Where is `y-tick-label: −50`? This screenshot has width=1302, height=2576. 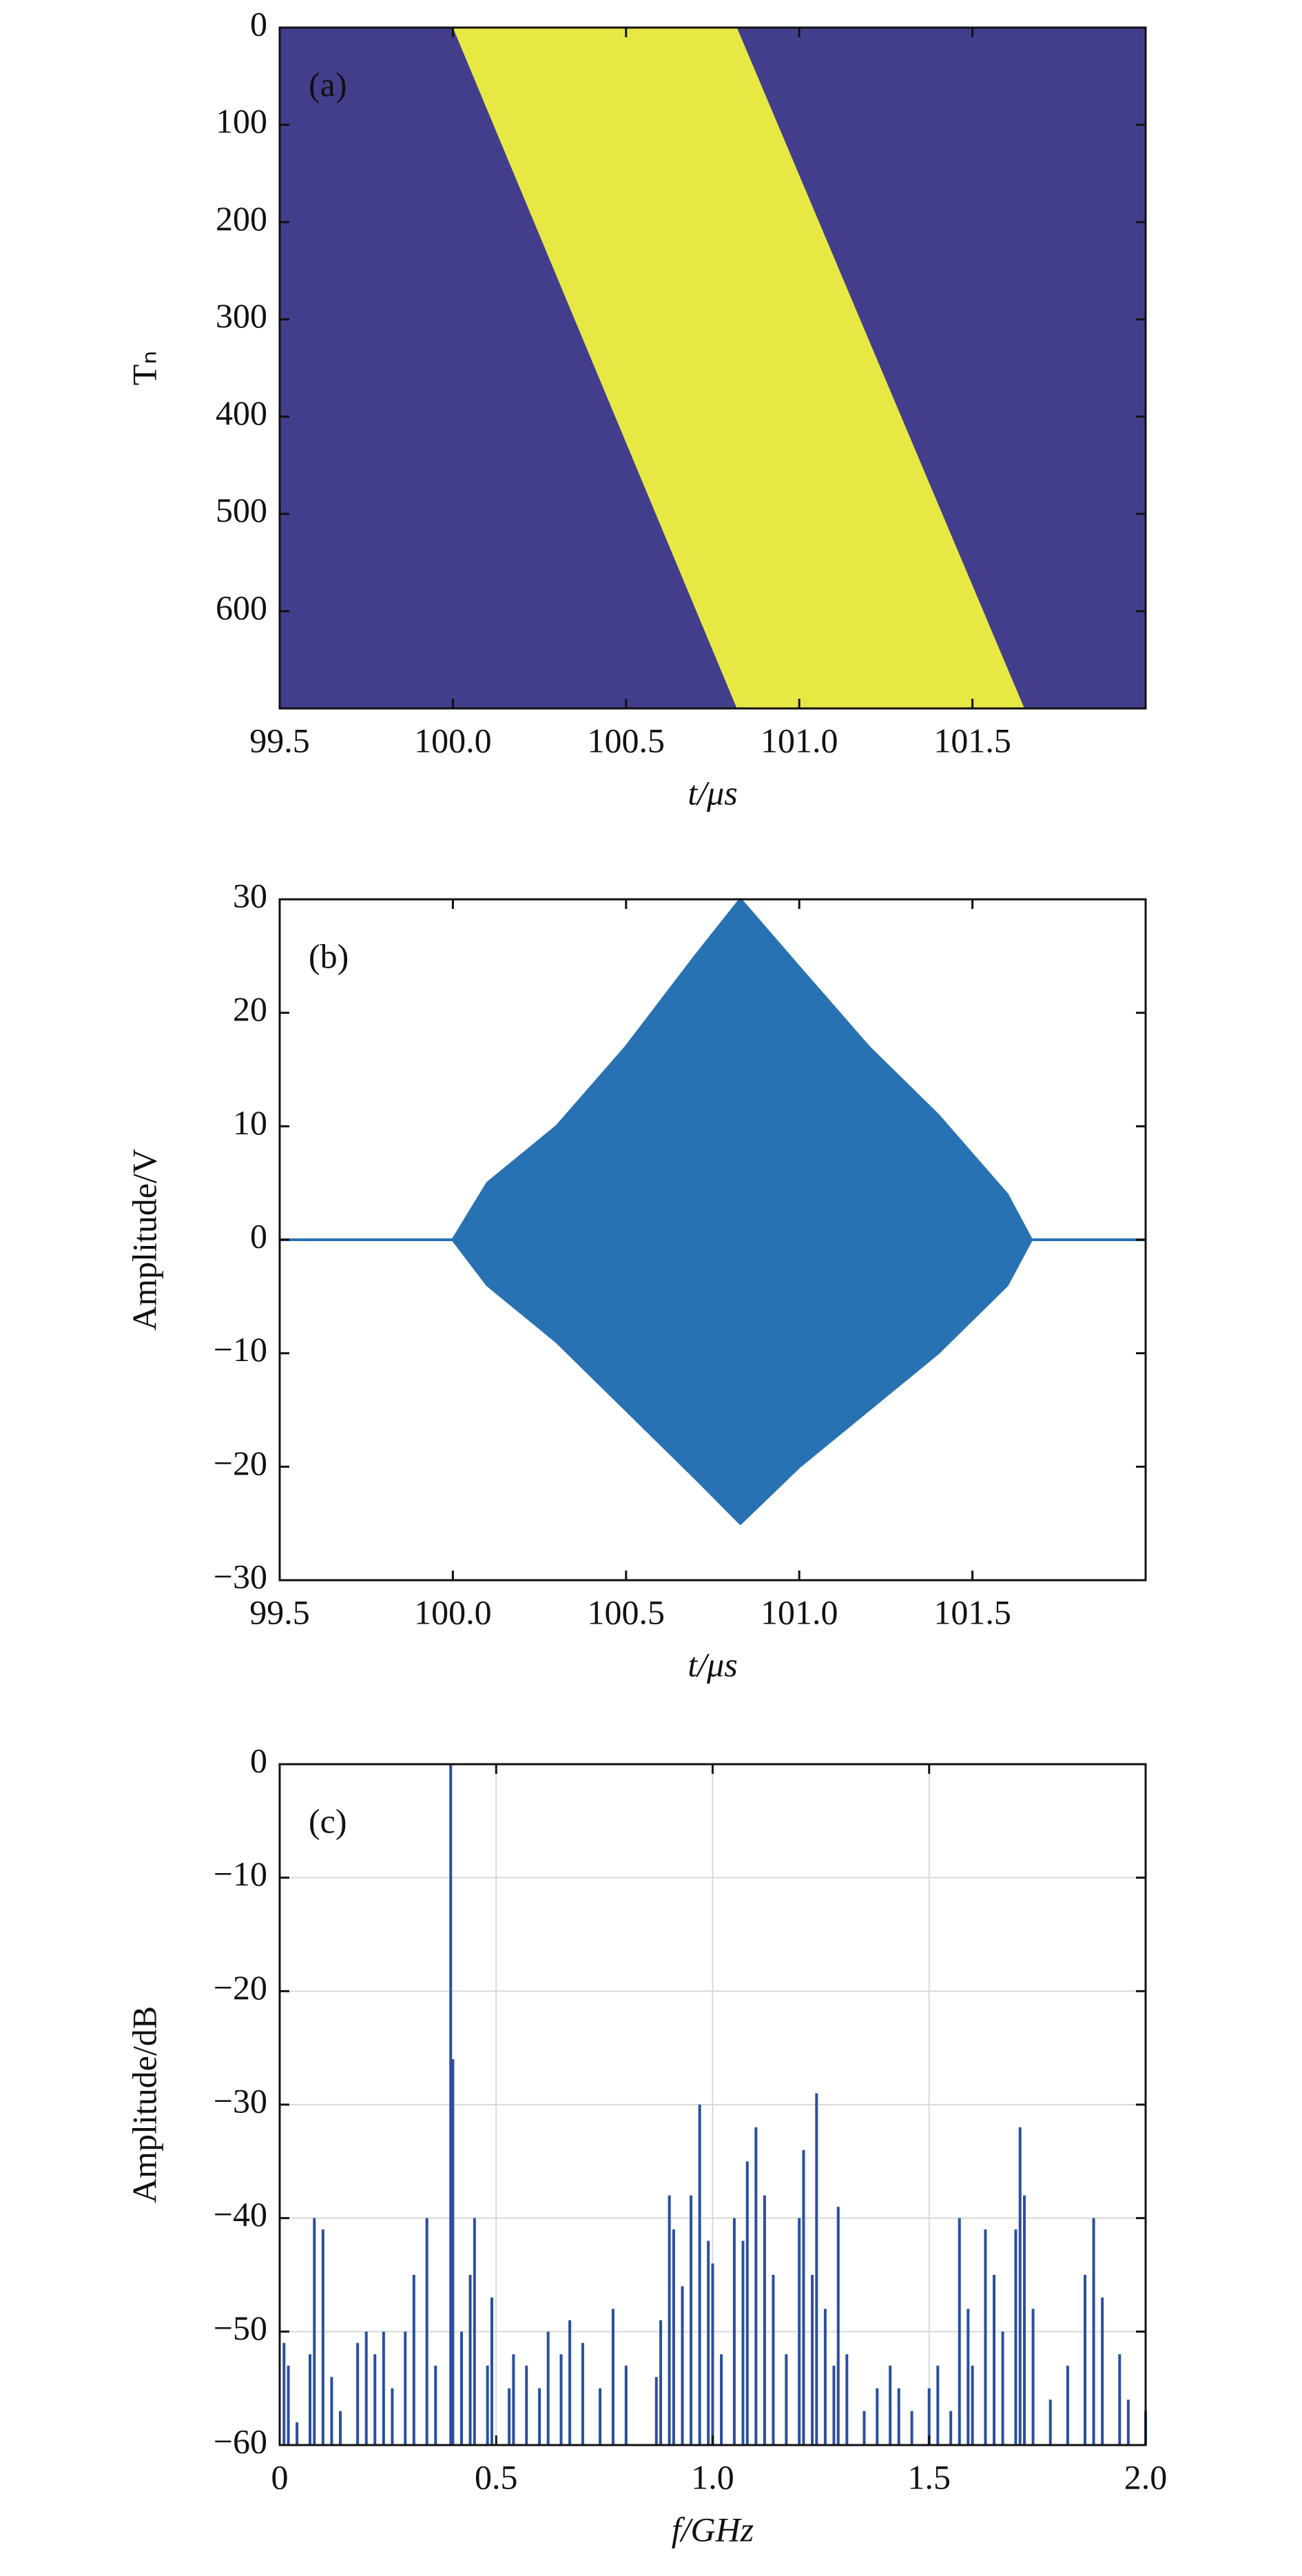 y-tick-label: −50 is located at coordinates (240, 2328).